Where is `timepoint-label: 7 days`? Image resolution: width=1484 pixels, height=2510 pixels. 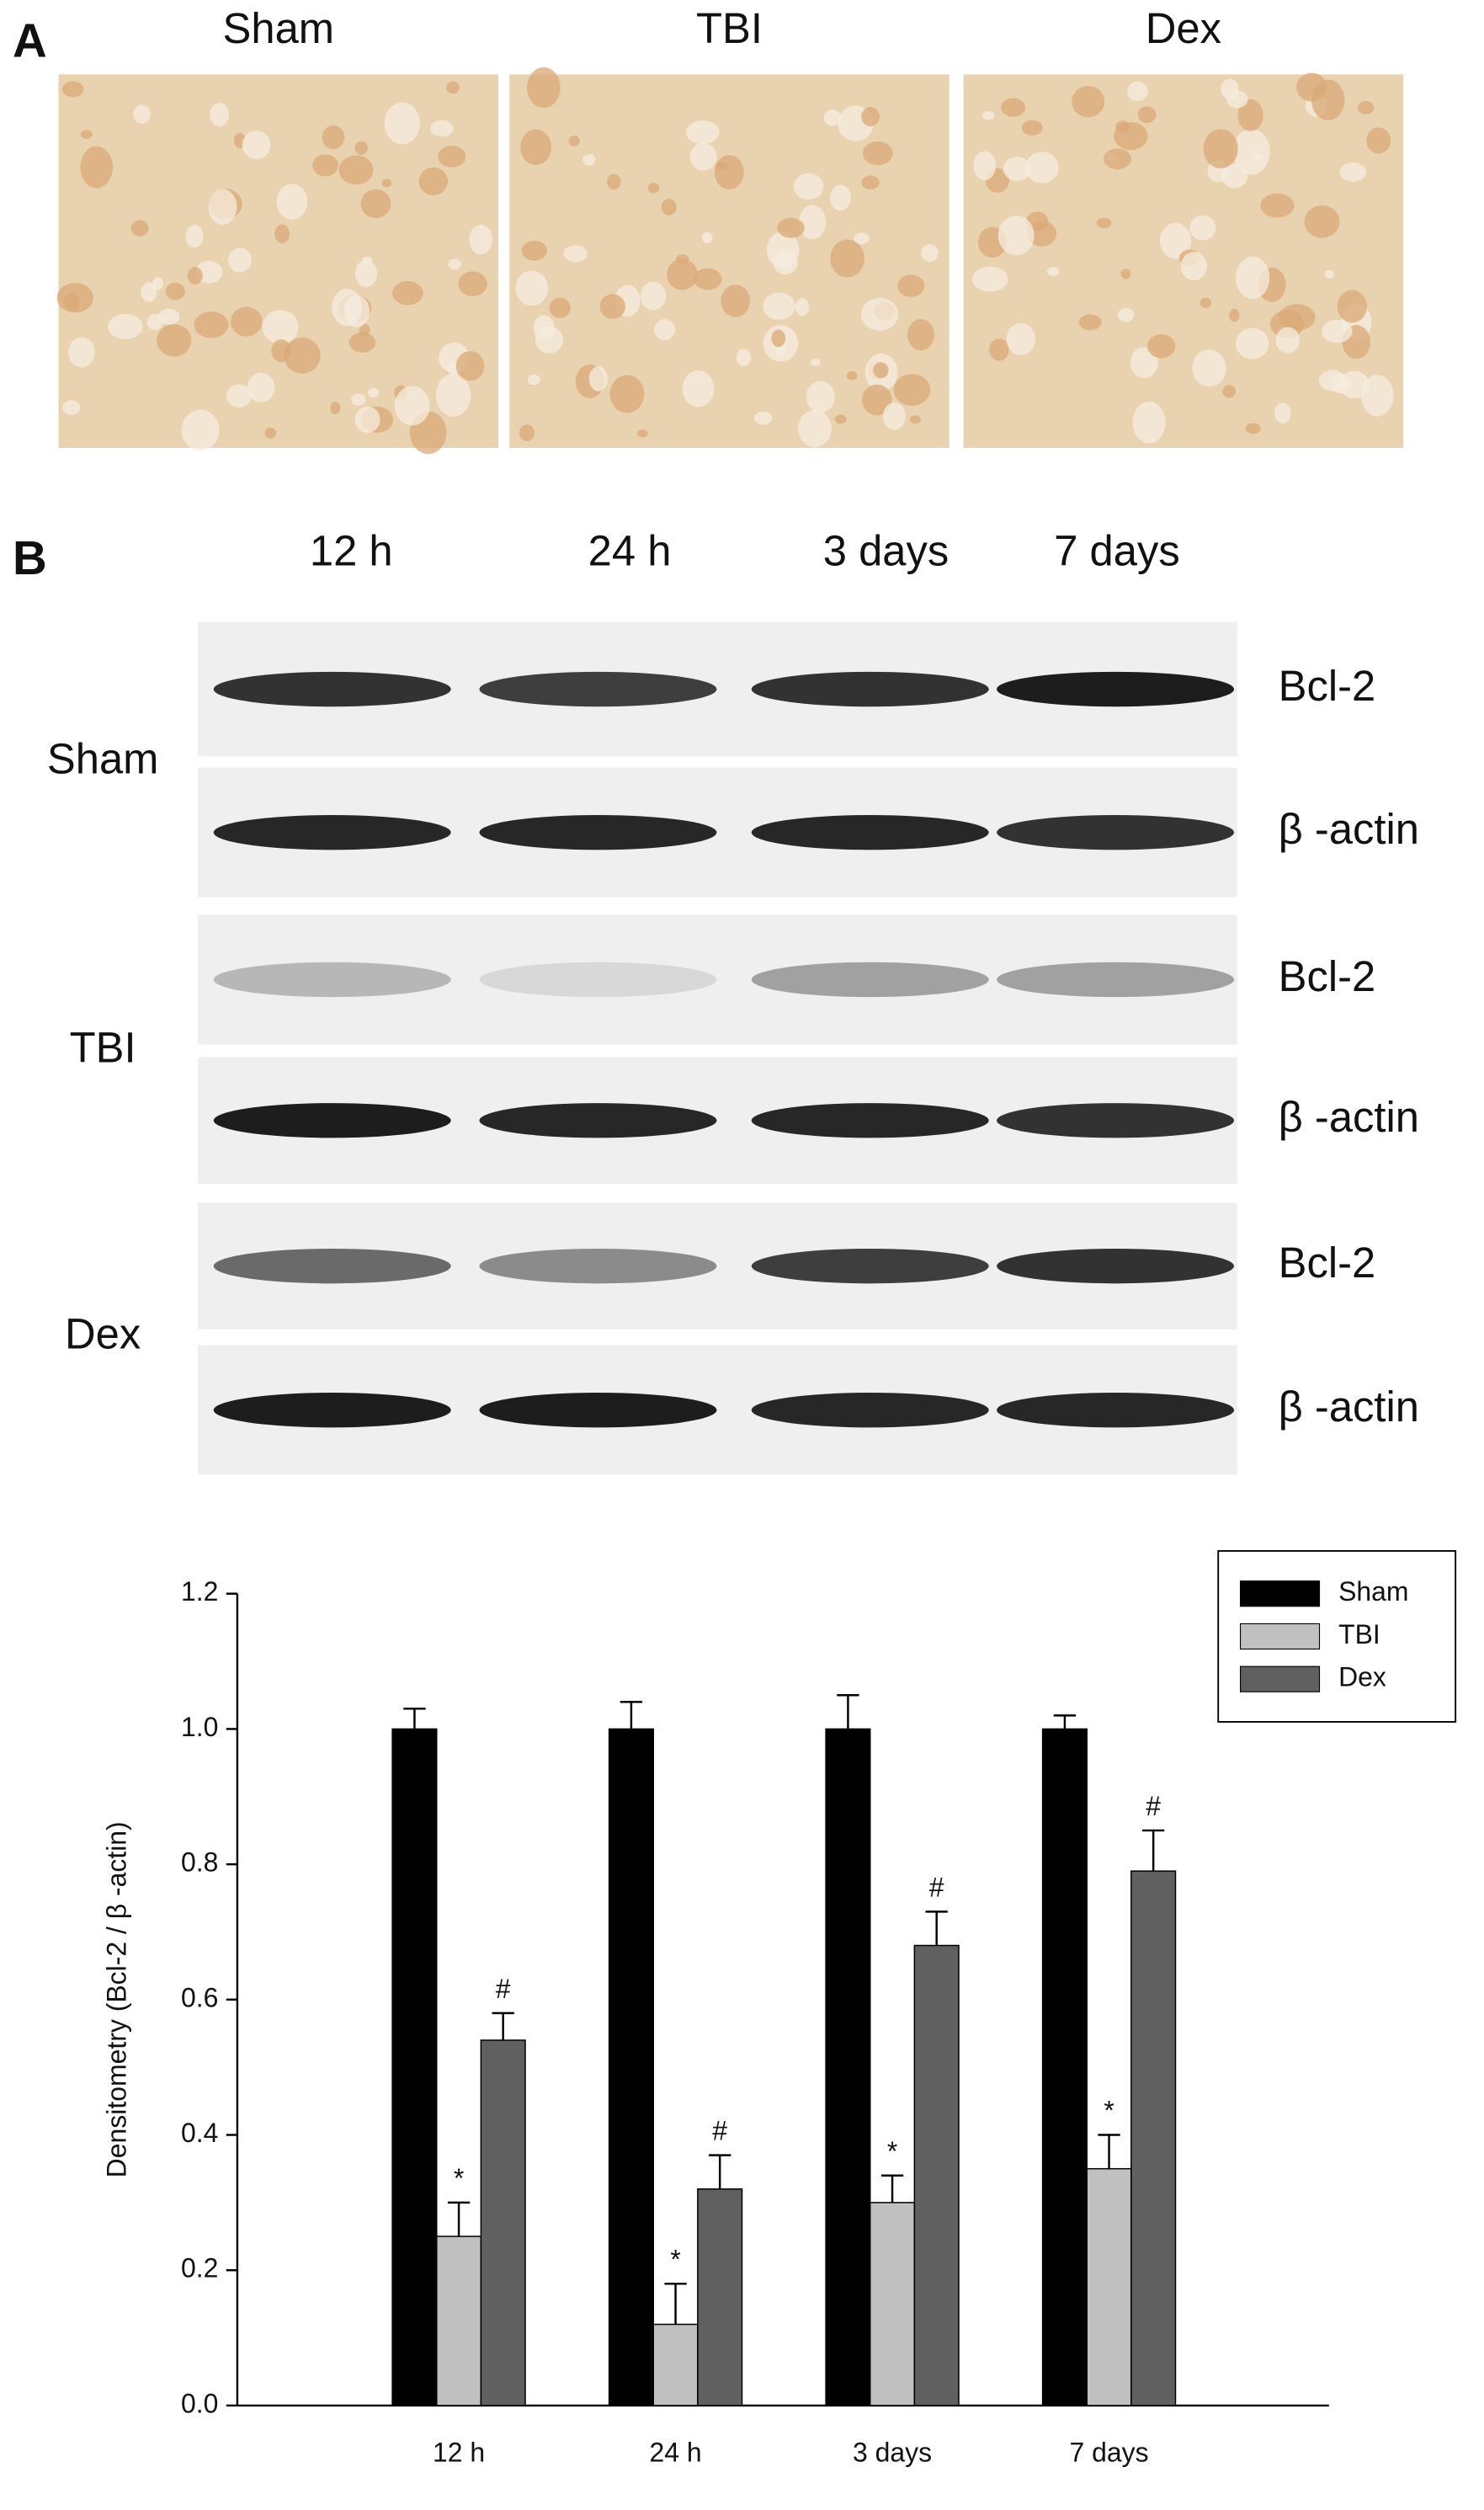
timepoint-label: 7 days is located at coordinates (1116, 550).